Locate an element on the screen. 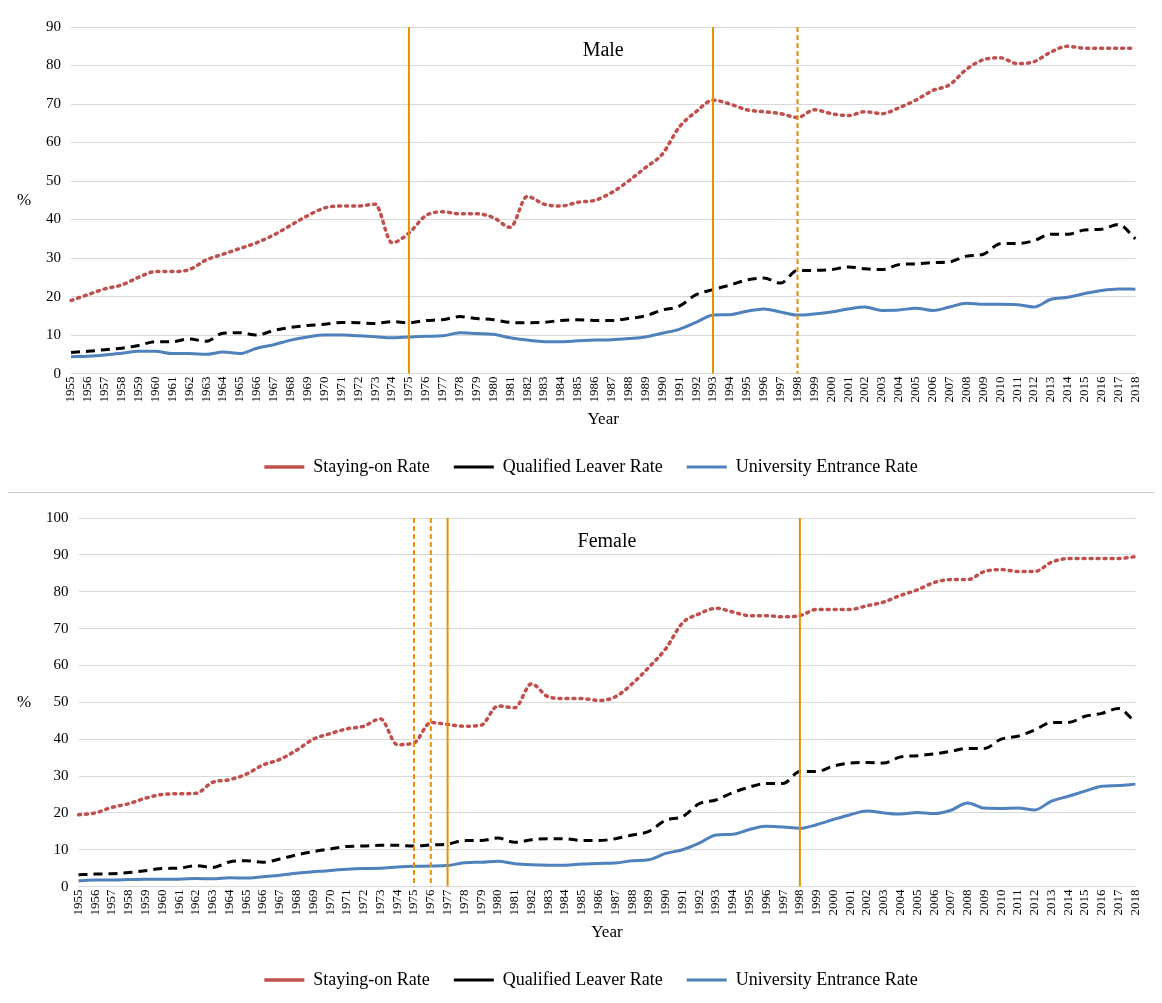 The height and width of the screenshot is (1003, 1162). x-tick-label: 2011 is located at coordinates (1017, 902).